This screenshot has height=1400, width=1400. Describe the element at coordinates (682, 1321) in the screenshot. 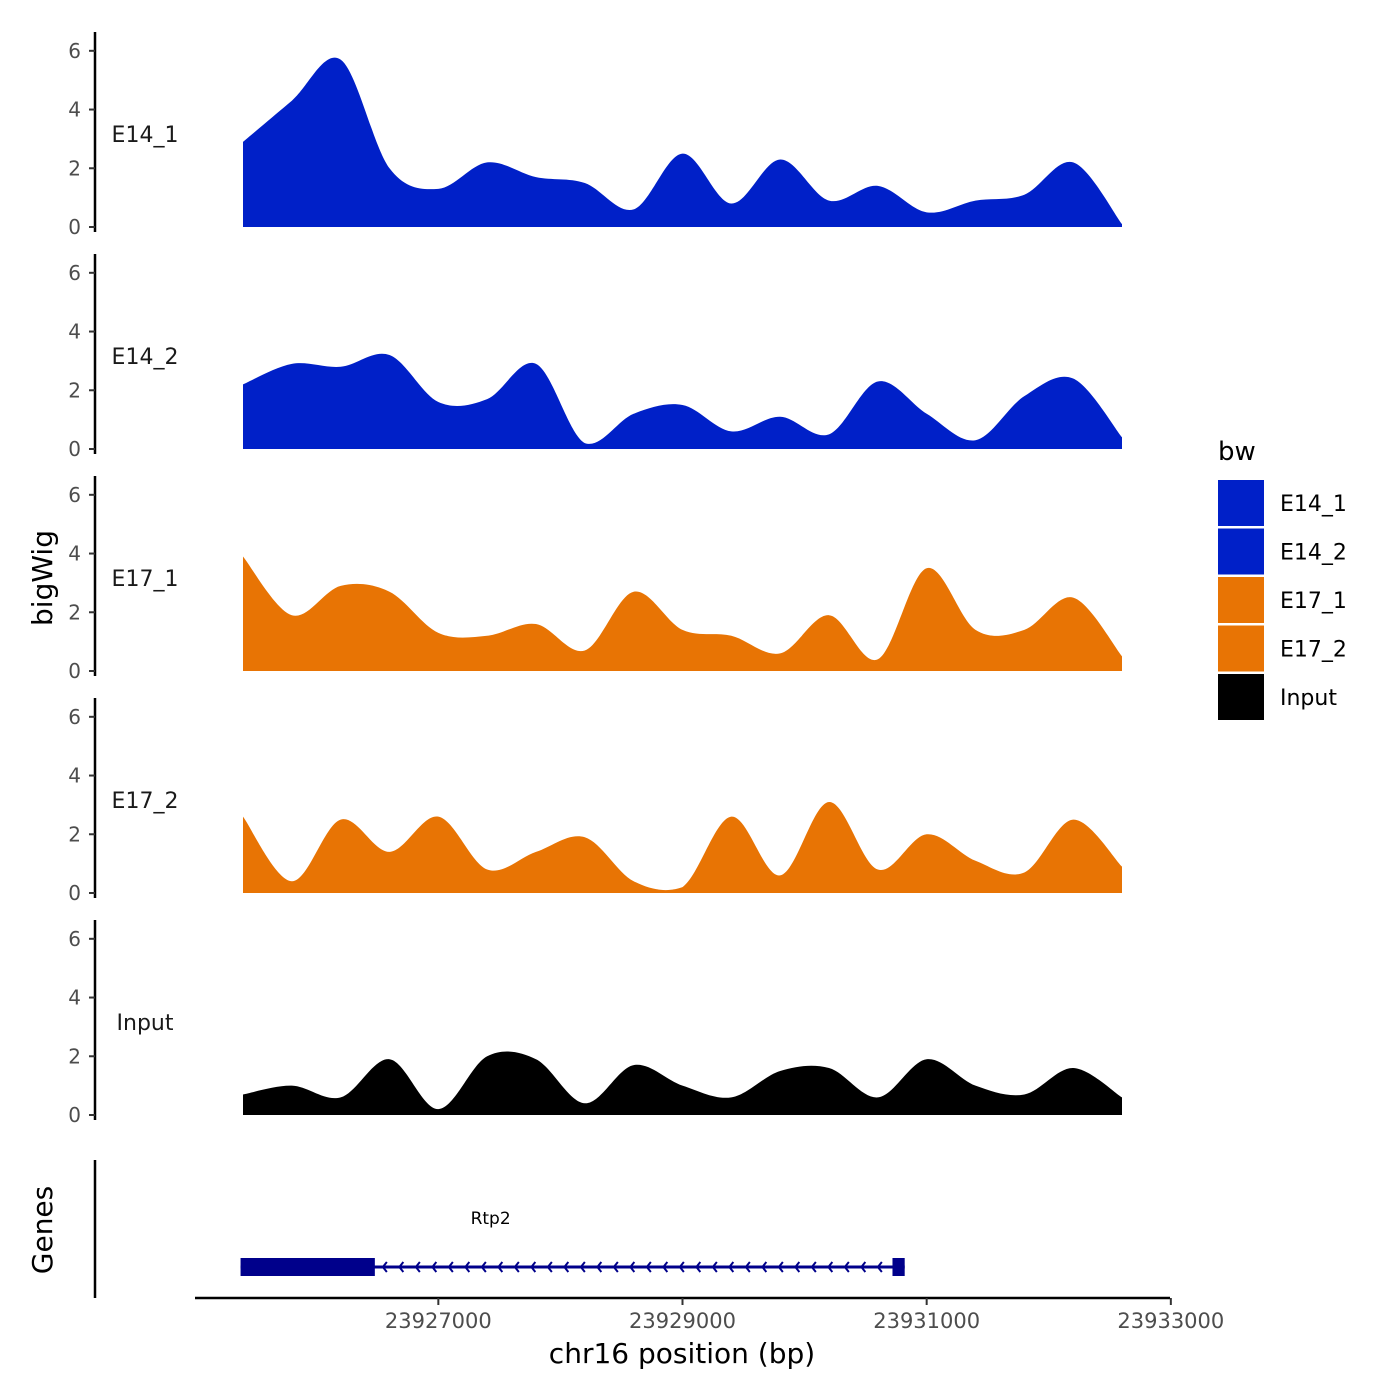

I see `x-tick-label: 23929000` at that location.